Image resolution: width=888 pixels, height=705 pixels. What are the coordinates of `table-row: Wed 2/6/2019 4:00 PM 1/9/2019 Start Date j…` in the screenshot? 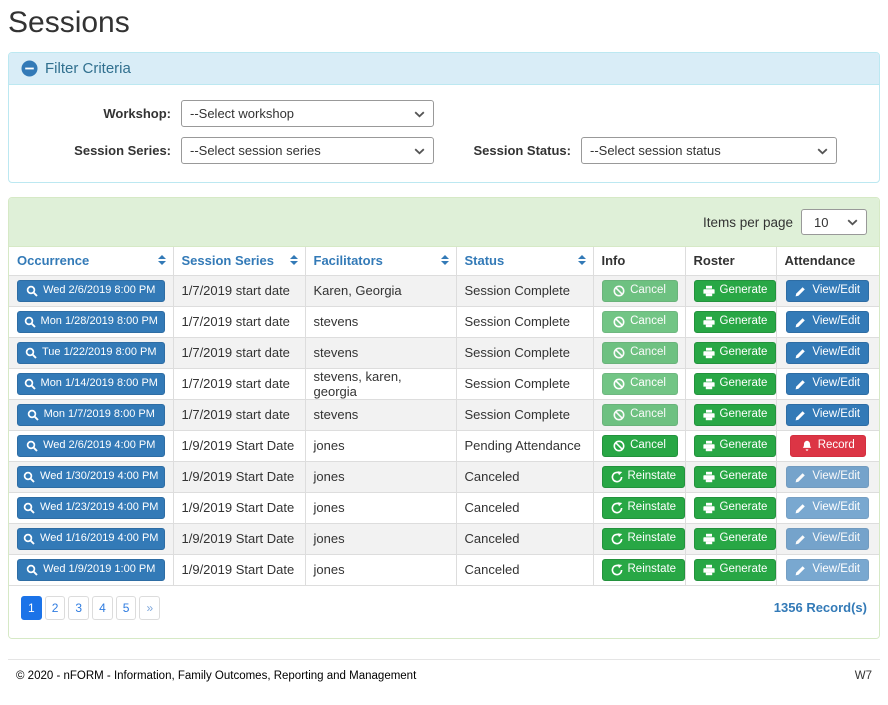 It's located at (444, 446).